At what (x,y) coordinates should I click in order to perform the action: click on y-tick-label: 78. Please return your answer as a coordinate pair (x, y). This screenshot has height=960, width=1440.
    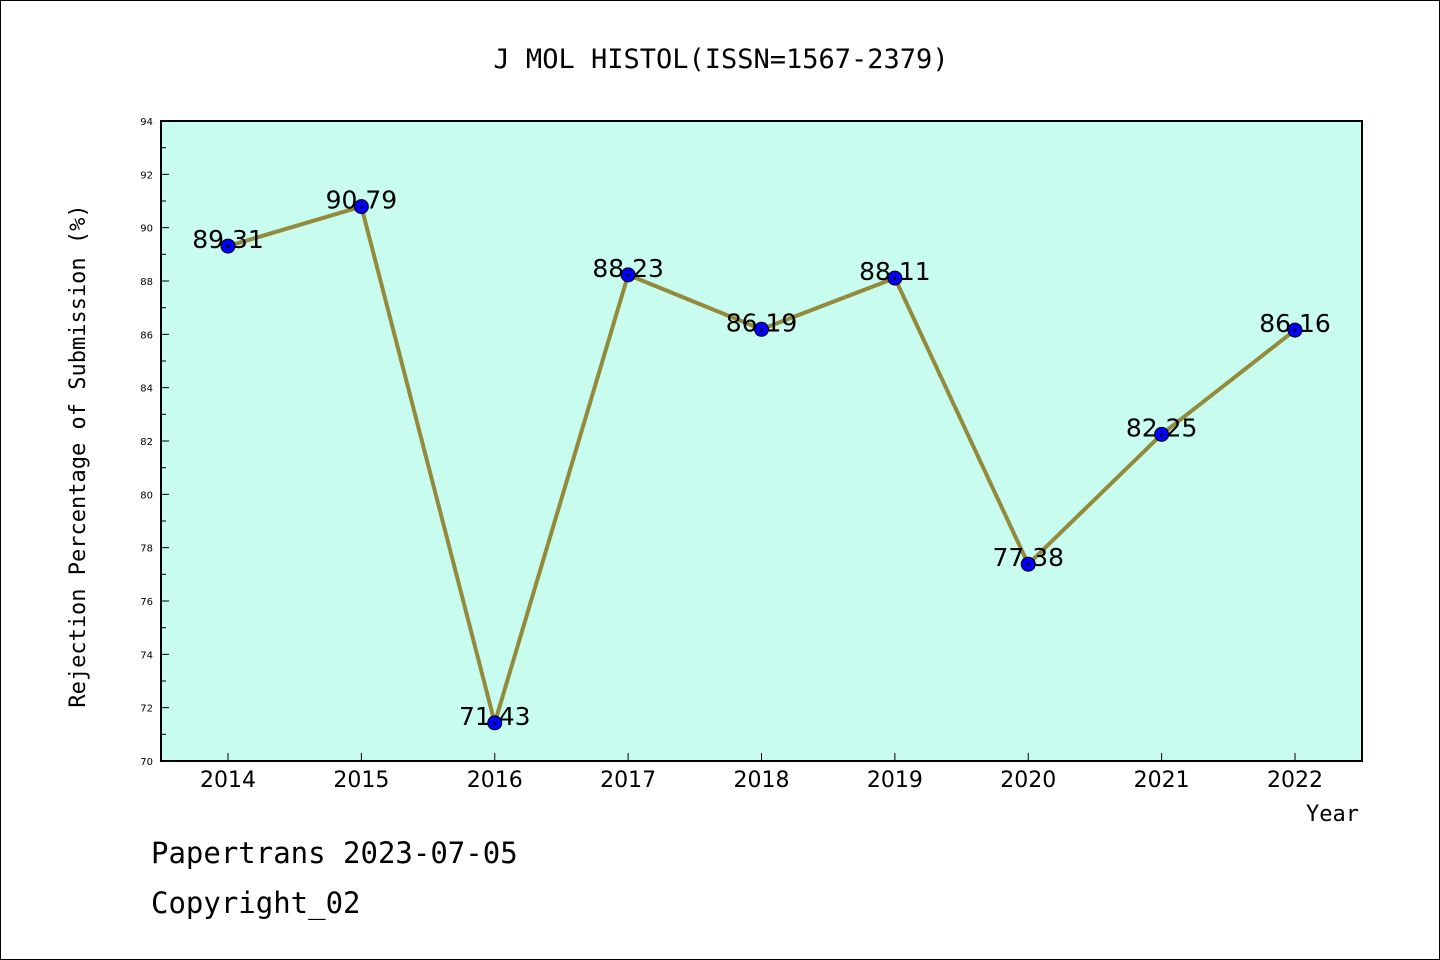
    Looking at the image, I should click on (146, 549).